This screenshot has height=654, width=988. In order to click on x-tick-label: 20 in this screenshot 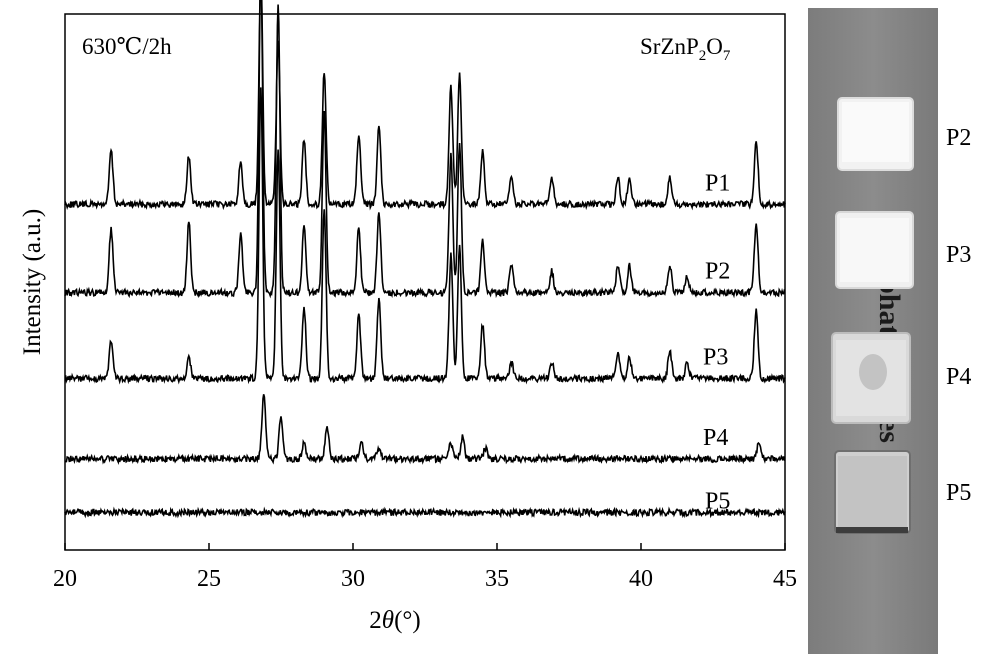, I will do `click(65, 579)`.